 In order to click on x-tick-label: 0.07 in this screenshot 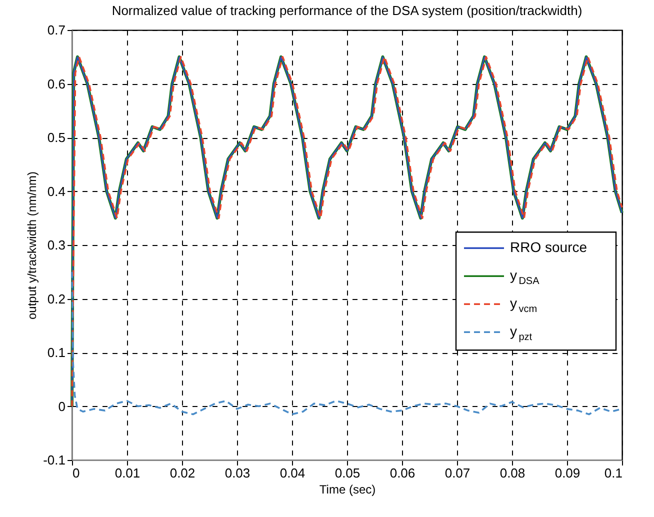, I will do `click(457, 473)`.